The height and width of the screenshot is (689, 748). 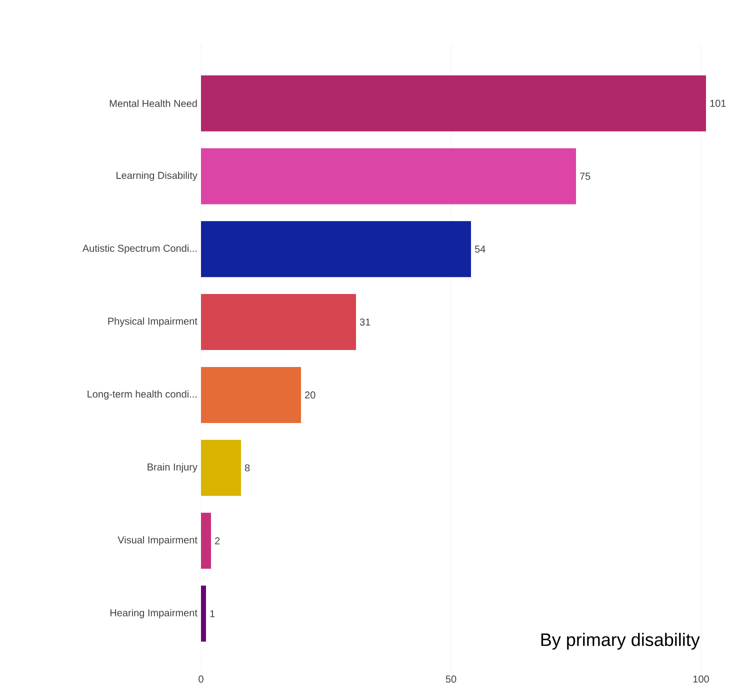 I want to click on data-label: 2, so click(x=217, y=540).